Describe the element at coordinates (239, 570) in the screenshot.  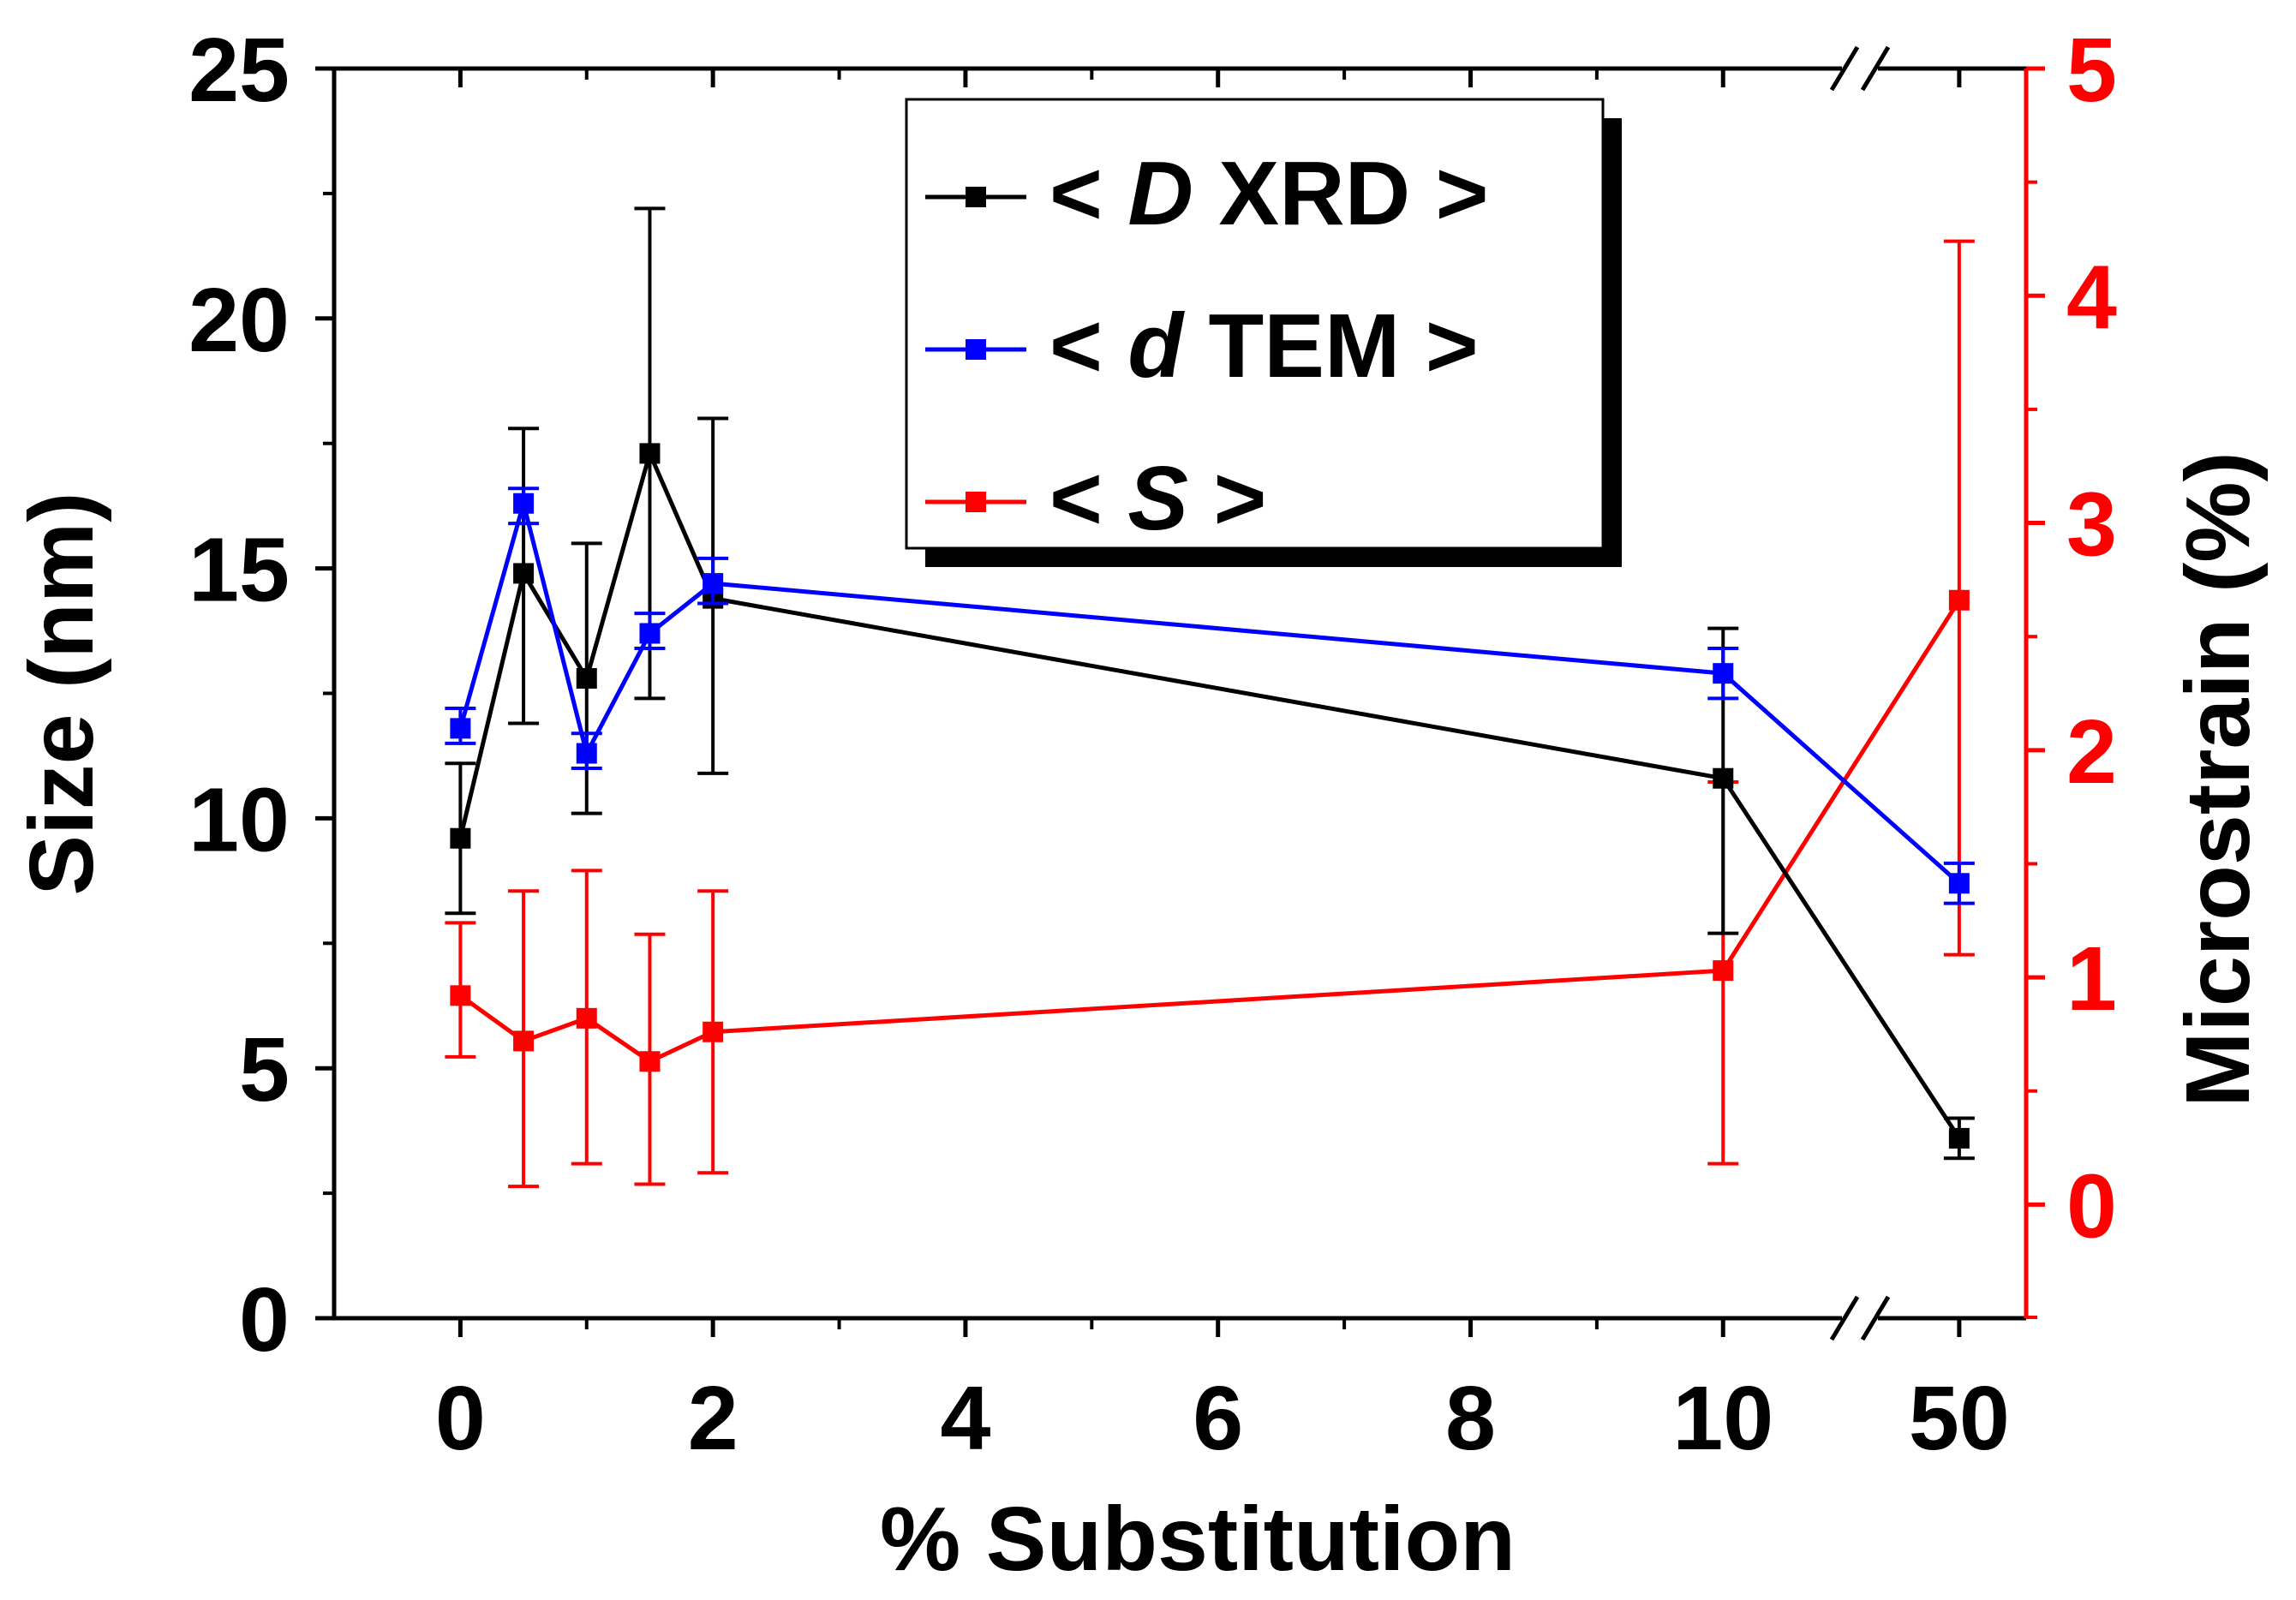
I see `y-left-tick-label: 15` at that location.